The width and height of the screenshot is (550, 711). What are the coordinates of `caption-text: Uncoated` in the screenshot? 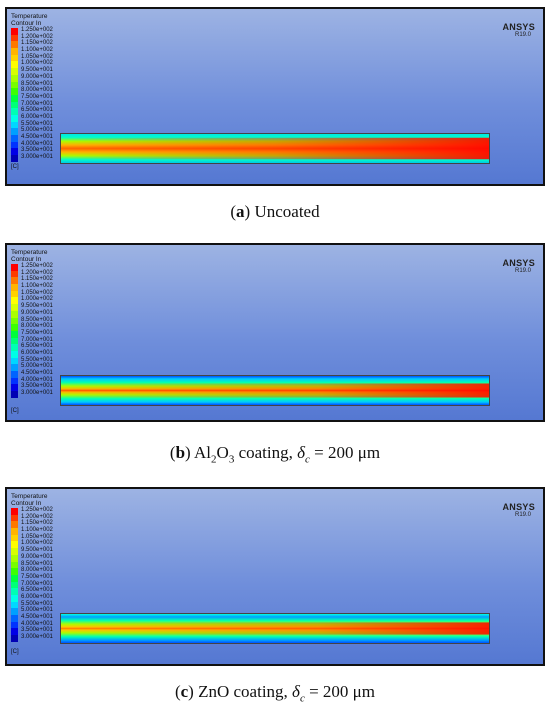 It's located at (287, 211).